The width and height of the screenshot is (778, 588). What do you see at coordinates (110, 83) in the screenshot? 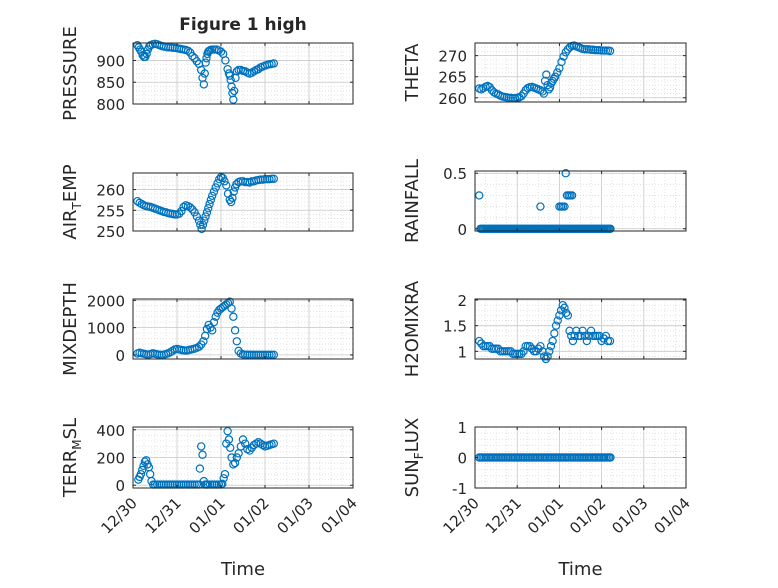
I see `ytick-label: 850` at bounding box center [110, 83].